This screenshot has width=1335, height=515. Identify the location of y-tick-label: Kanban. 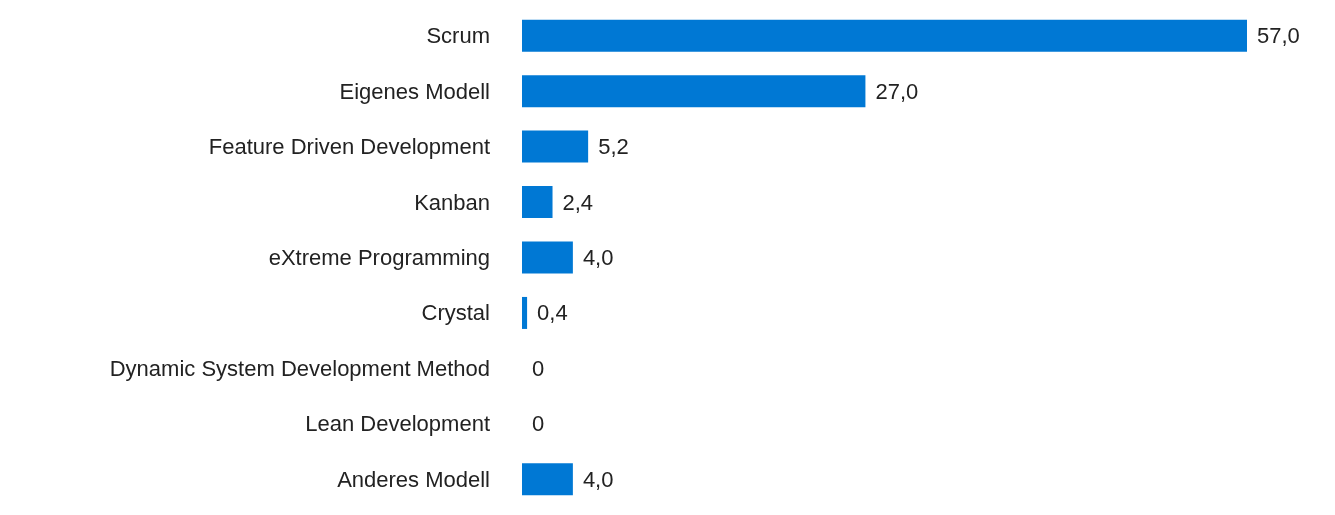
(452, 202).